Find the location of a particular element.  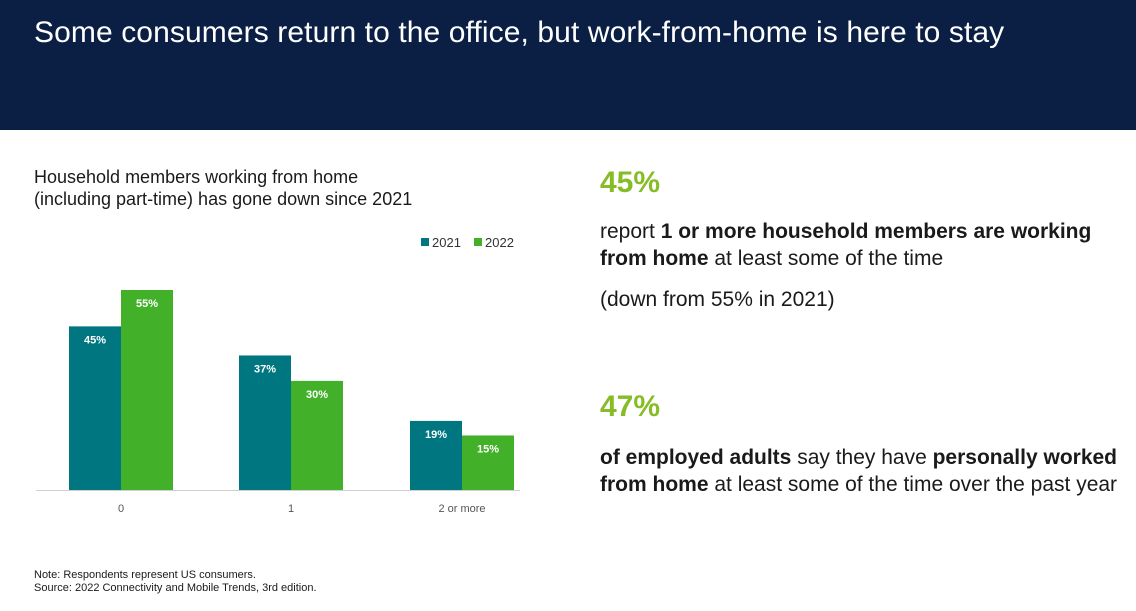

stat-1-text-pre: report is located at coordinates (630, 231).